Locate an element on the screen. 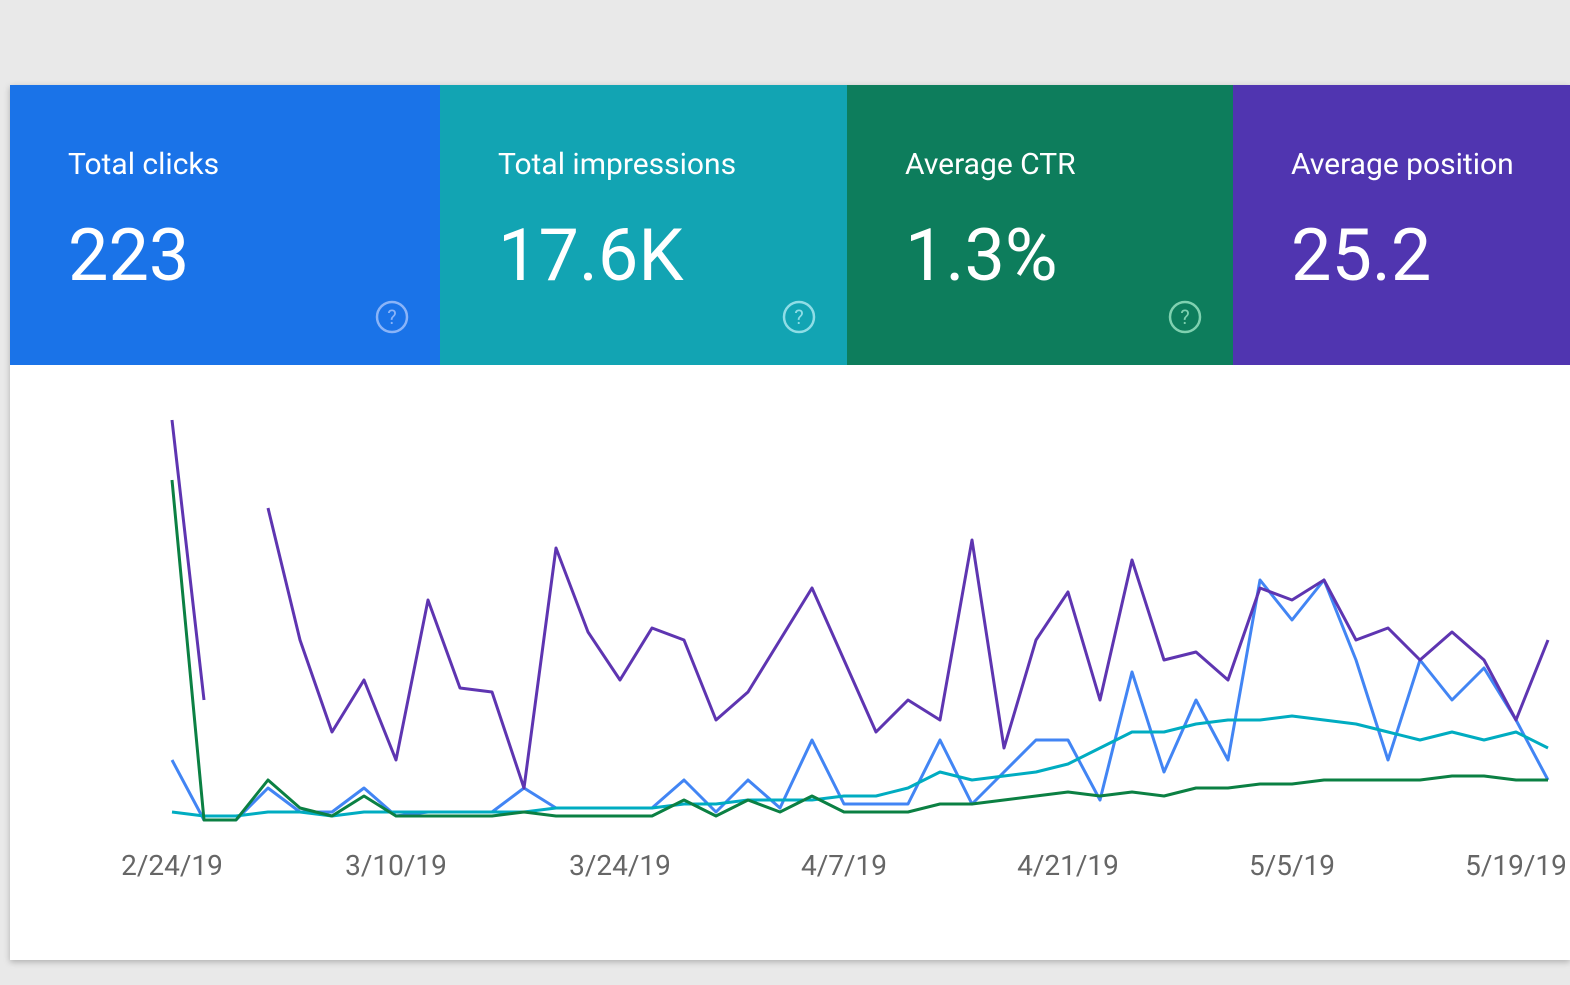  card: Average position 25.2 is located at coordinates (1401, 225).